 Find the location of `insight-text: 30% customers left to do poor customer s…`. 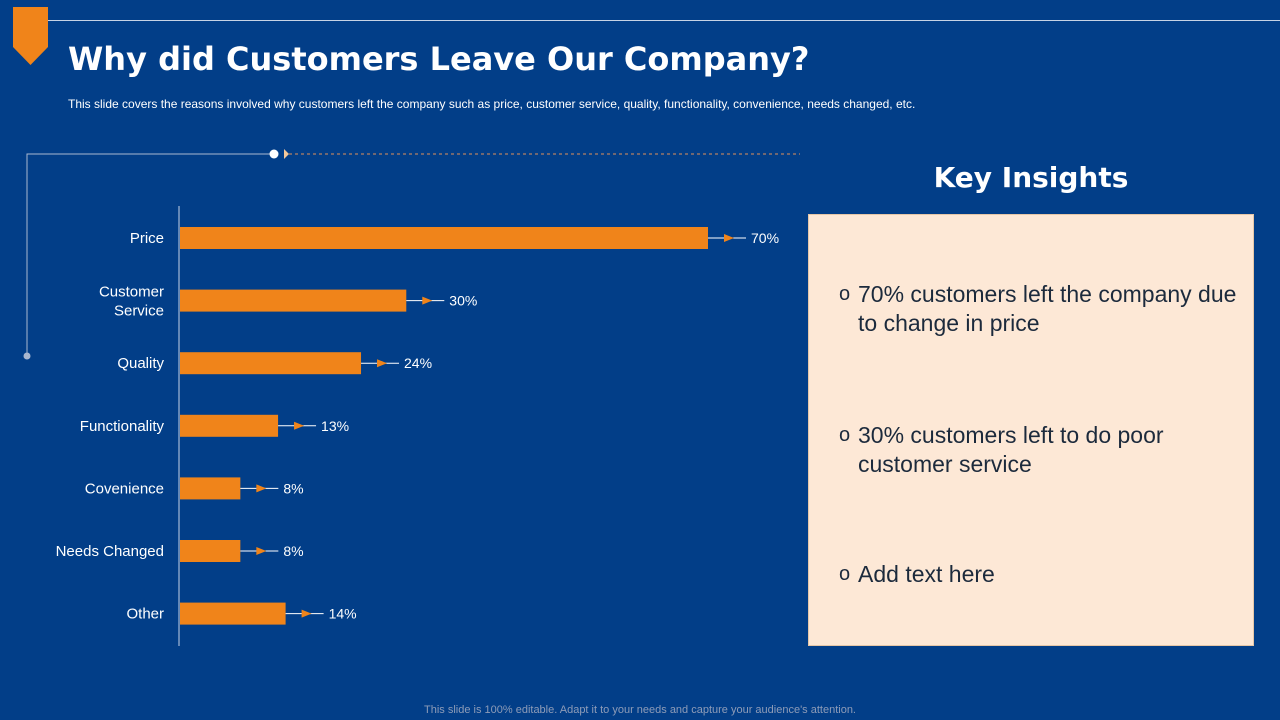

insight-text: 30% customers left to do poor customer s… is located at coordinates (1011, 449).